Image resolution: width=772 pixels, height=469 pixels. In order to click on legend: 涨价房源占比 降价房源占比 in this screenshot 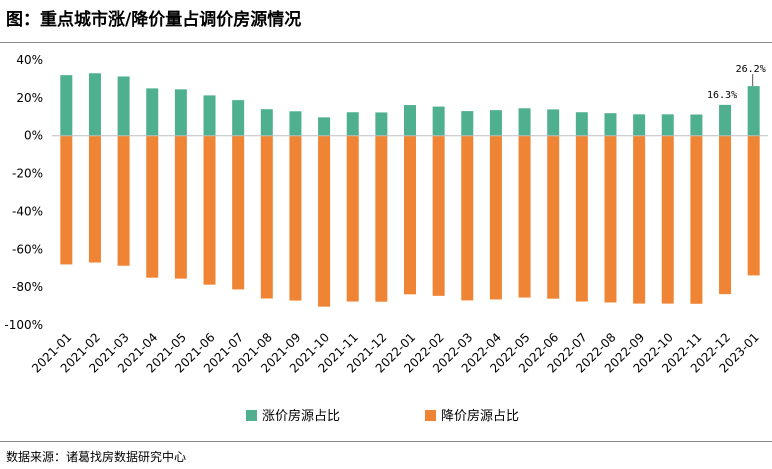, I will do `click(382, 416)`.